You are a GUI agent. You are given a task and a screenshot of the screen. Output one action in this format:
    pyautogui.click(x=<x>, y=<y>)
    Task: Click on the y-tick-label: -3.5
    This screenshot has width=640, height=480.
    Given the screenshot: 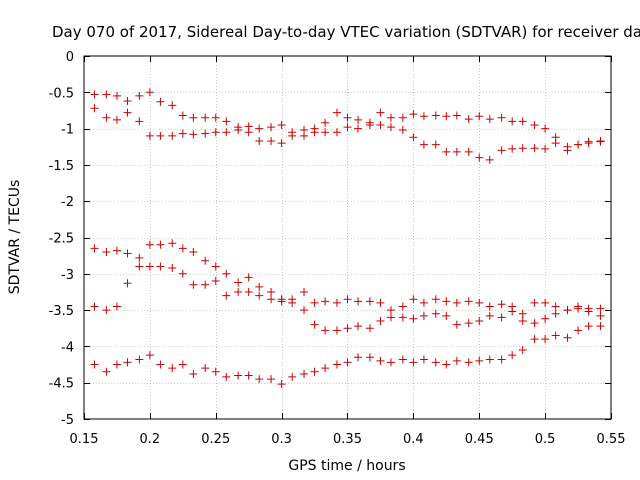 What is the action you would take?
    pyautogui.click(x=61, y=311)
    